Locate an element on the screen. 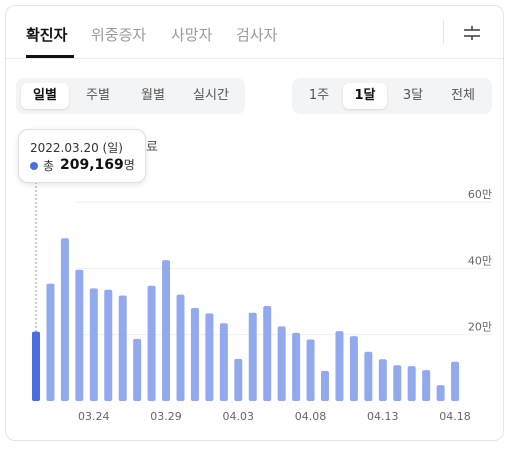  bar-04.14 is located at coordinates (397, 383).